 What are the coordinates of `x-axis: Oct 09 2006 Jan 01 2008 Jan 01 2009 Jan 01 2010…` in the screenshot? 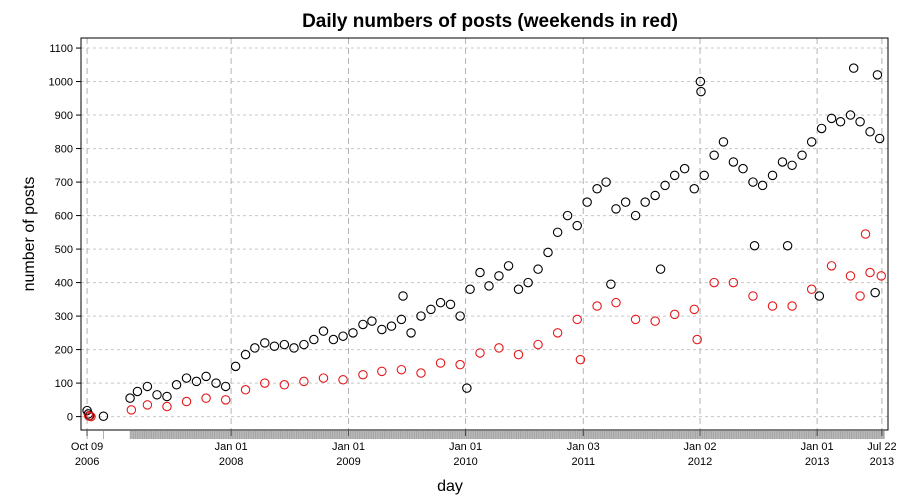 It's located at (484, 449).